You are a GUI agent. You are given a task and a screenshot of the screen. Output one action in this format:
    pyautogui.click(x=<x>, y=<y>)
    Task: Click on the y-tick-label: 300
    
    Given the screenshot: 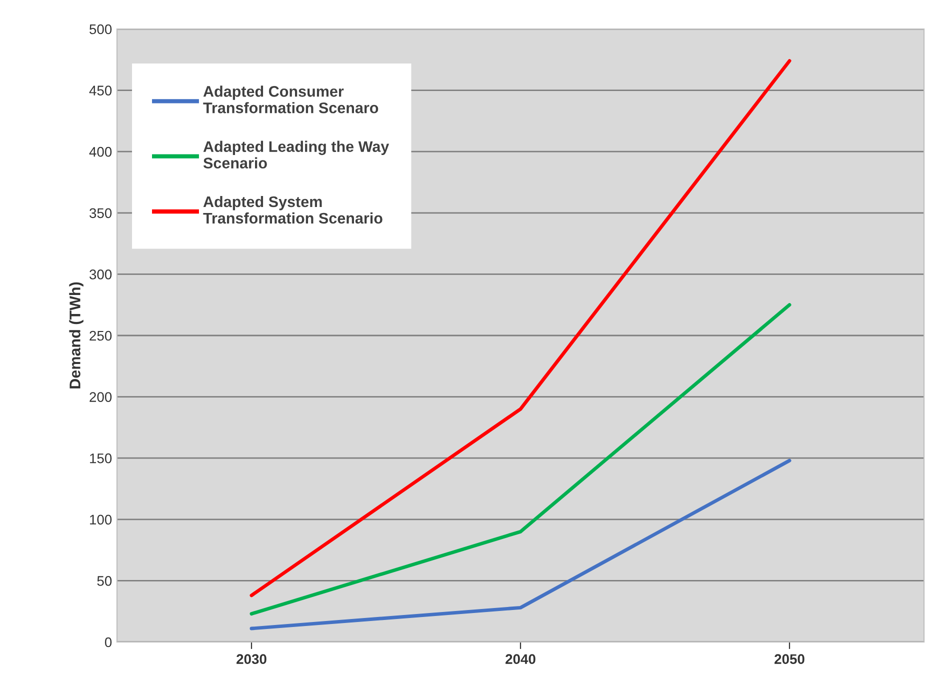 What is the action you would take?
    pyautogui.click(x=101, y=275)
    